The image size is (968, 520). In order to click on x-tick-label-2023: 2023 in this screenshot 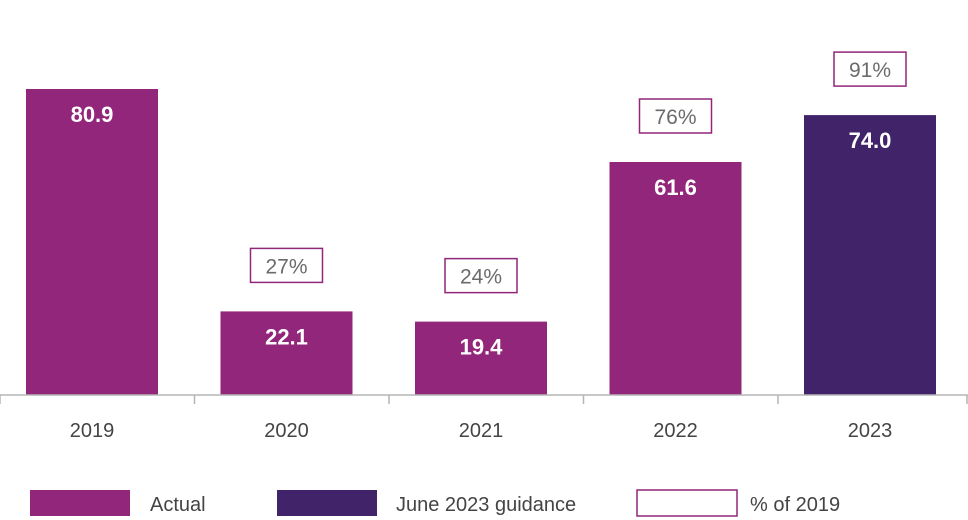, I will do `click(870, 431)`.